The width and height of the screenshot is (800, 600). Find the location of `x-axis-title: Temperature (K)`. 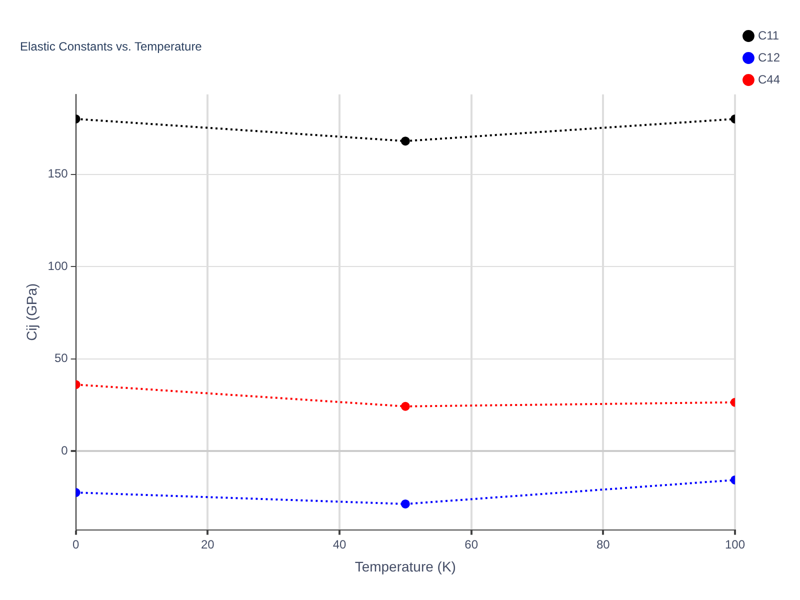

x-axis-title: Temperature (K) is located at coordinates (405, 566).